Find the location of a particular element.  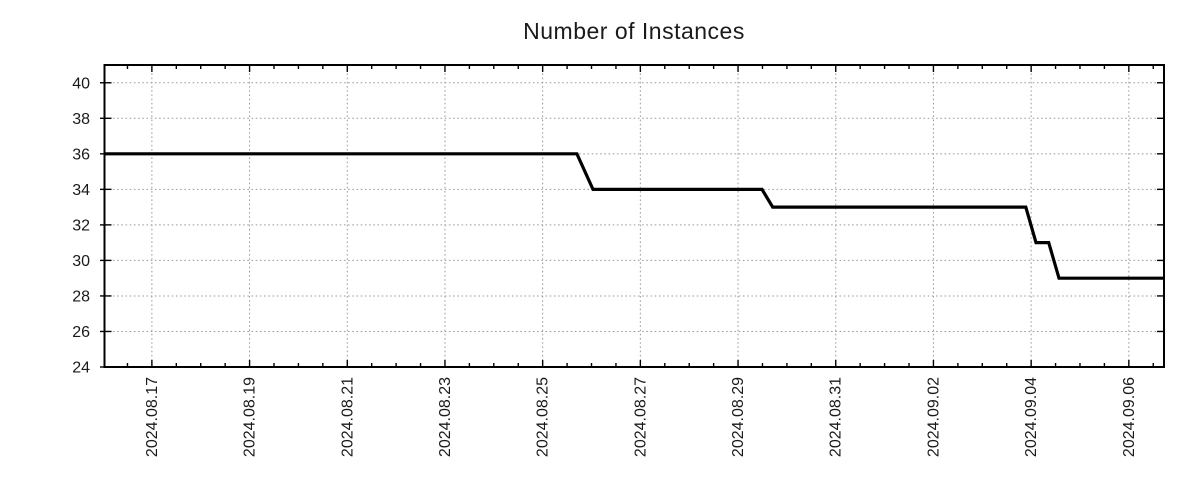

x-axis-tick-label: 2024.09.04 is located at coordinates (1031, 417).